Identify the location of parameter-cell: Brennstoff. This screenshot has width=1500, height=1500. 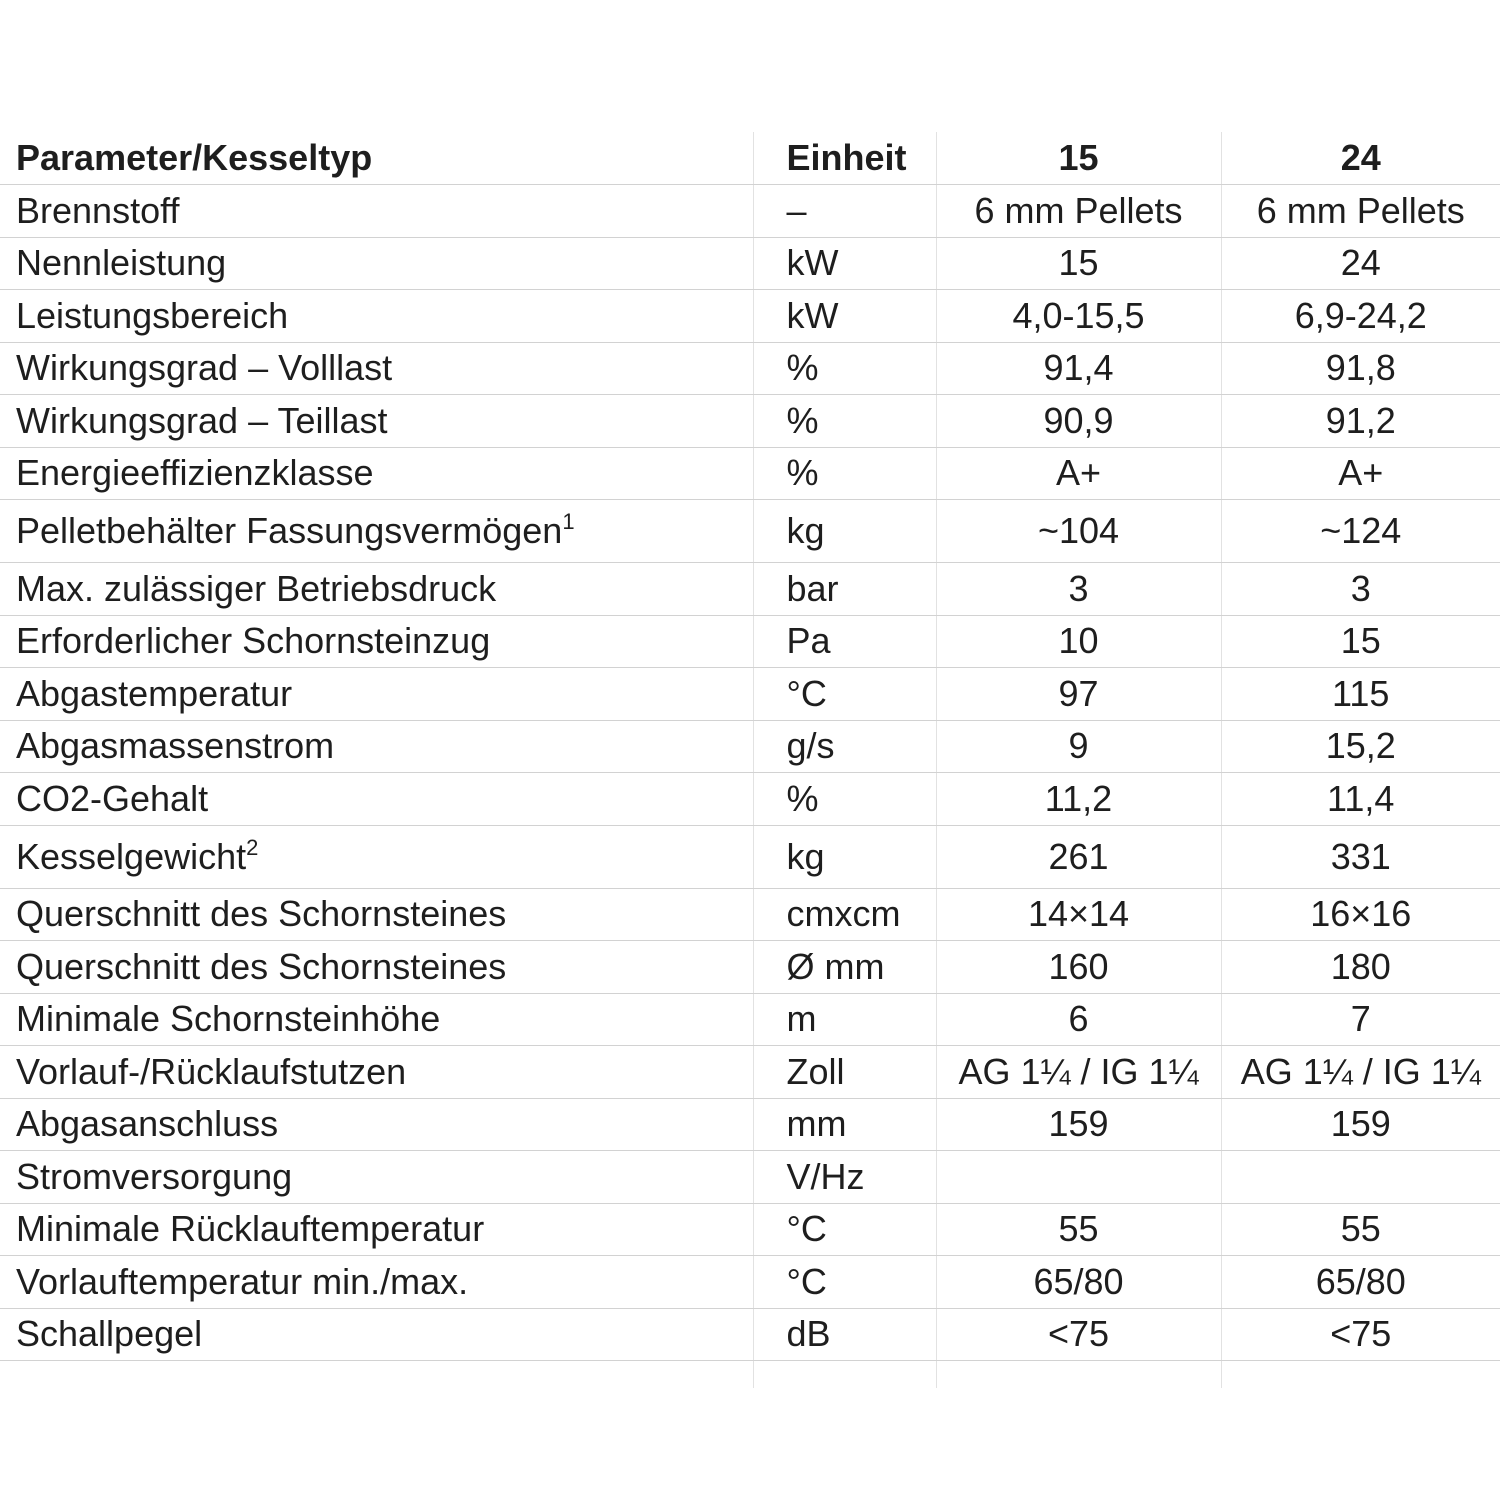
(376, 211).